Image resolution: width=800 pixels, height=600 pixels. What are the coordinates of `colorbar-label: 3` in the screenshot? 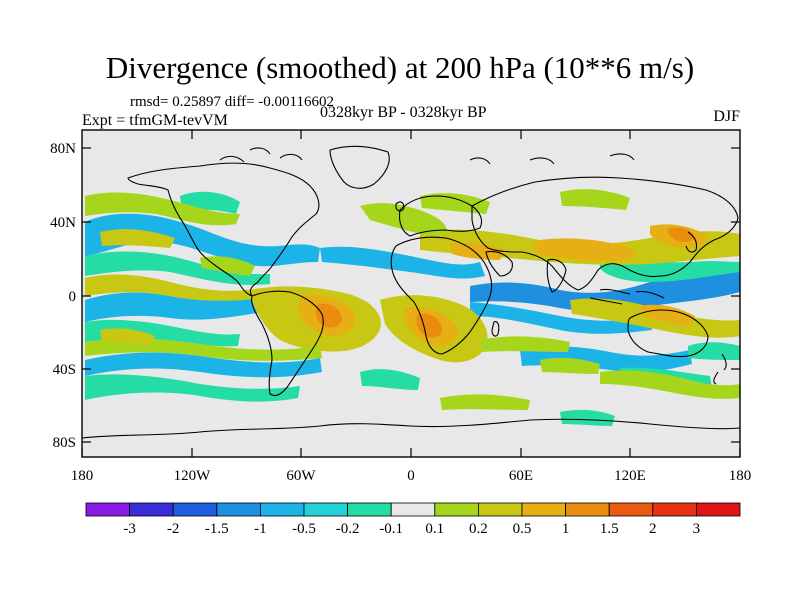 It's located at (697, 529).